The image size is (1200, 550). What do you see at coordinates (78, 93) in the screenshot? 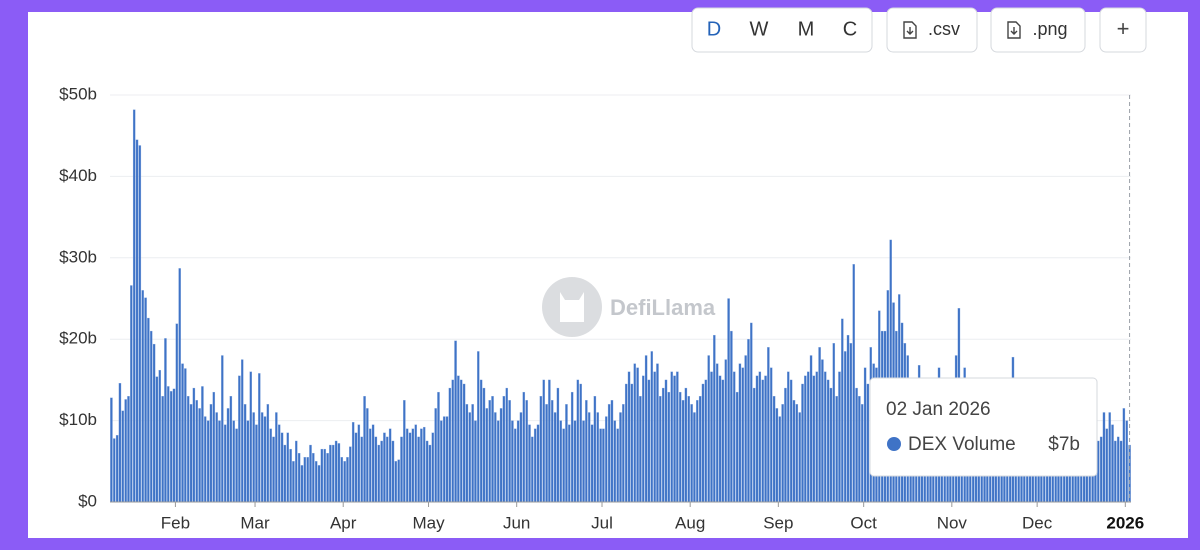
I see `y-tick-label: $50b` at bounding box center [78, 93].